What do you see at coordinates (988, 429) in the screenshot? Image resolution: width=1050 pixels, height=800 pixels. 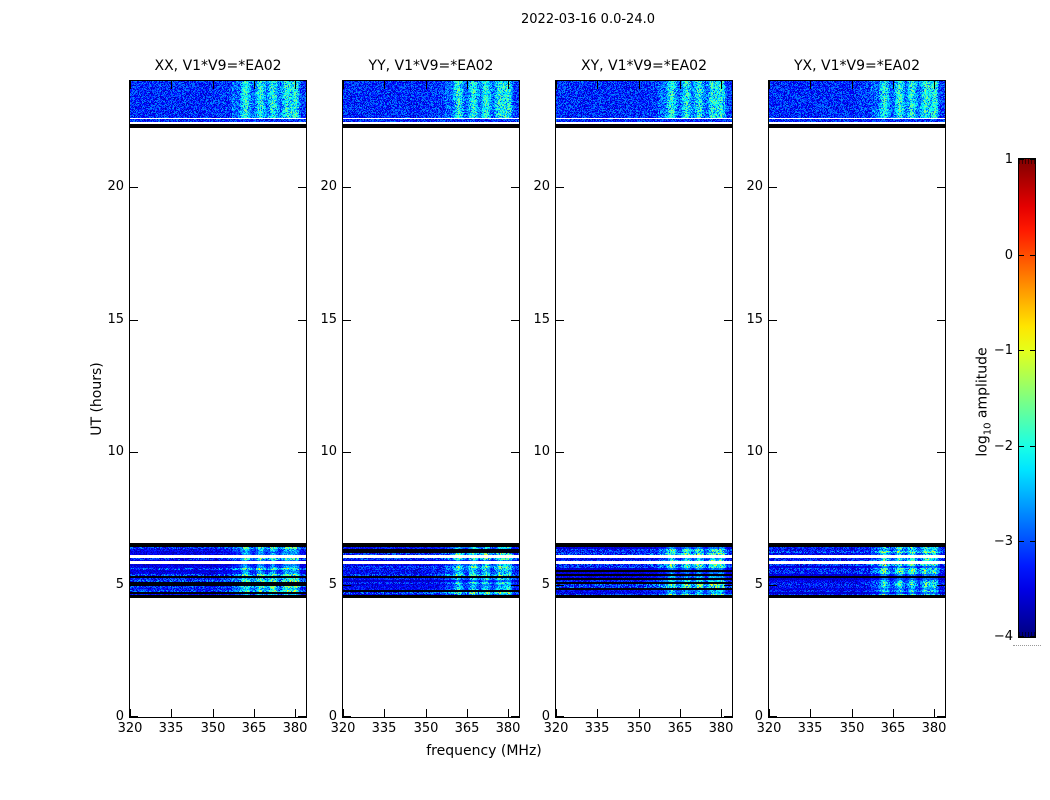 I see `colorbar-label-sub: 10` at bounding box center [988, 429].